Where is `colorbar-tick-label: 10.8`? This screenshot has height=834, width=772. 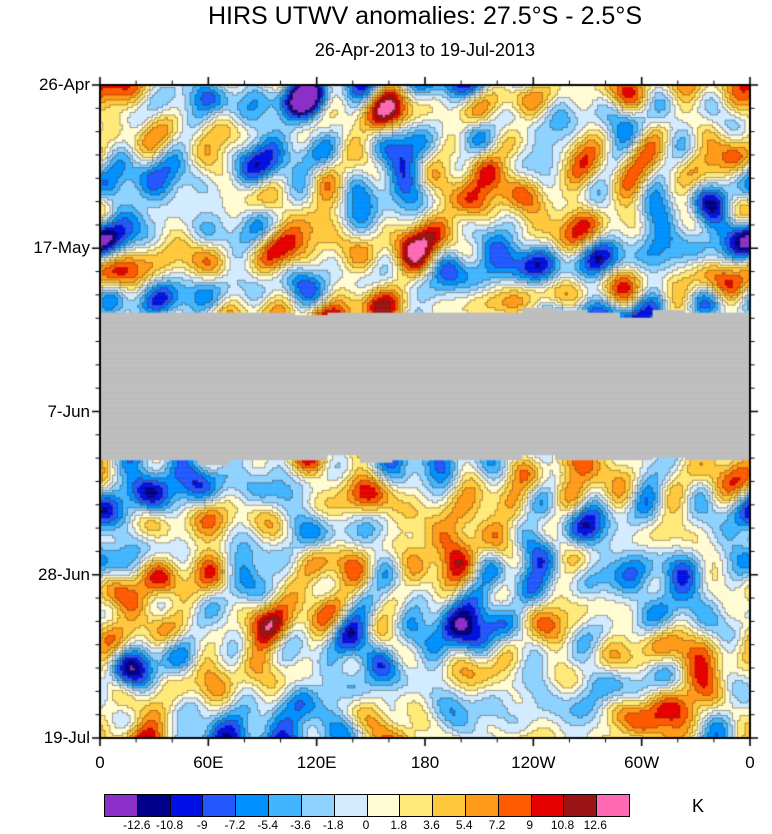 colorbar-tick-label: 10.8 is located at coordinates (562, 825).